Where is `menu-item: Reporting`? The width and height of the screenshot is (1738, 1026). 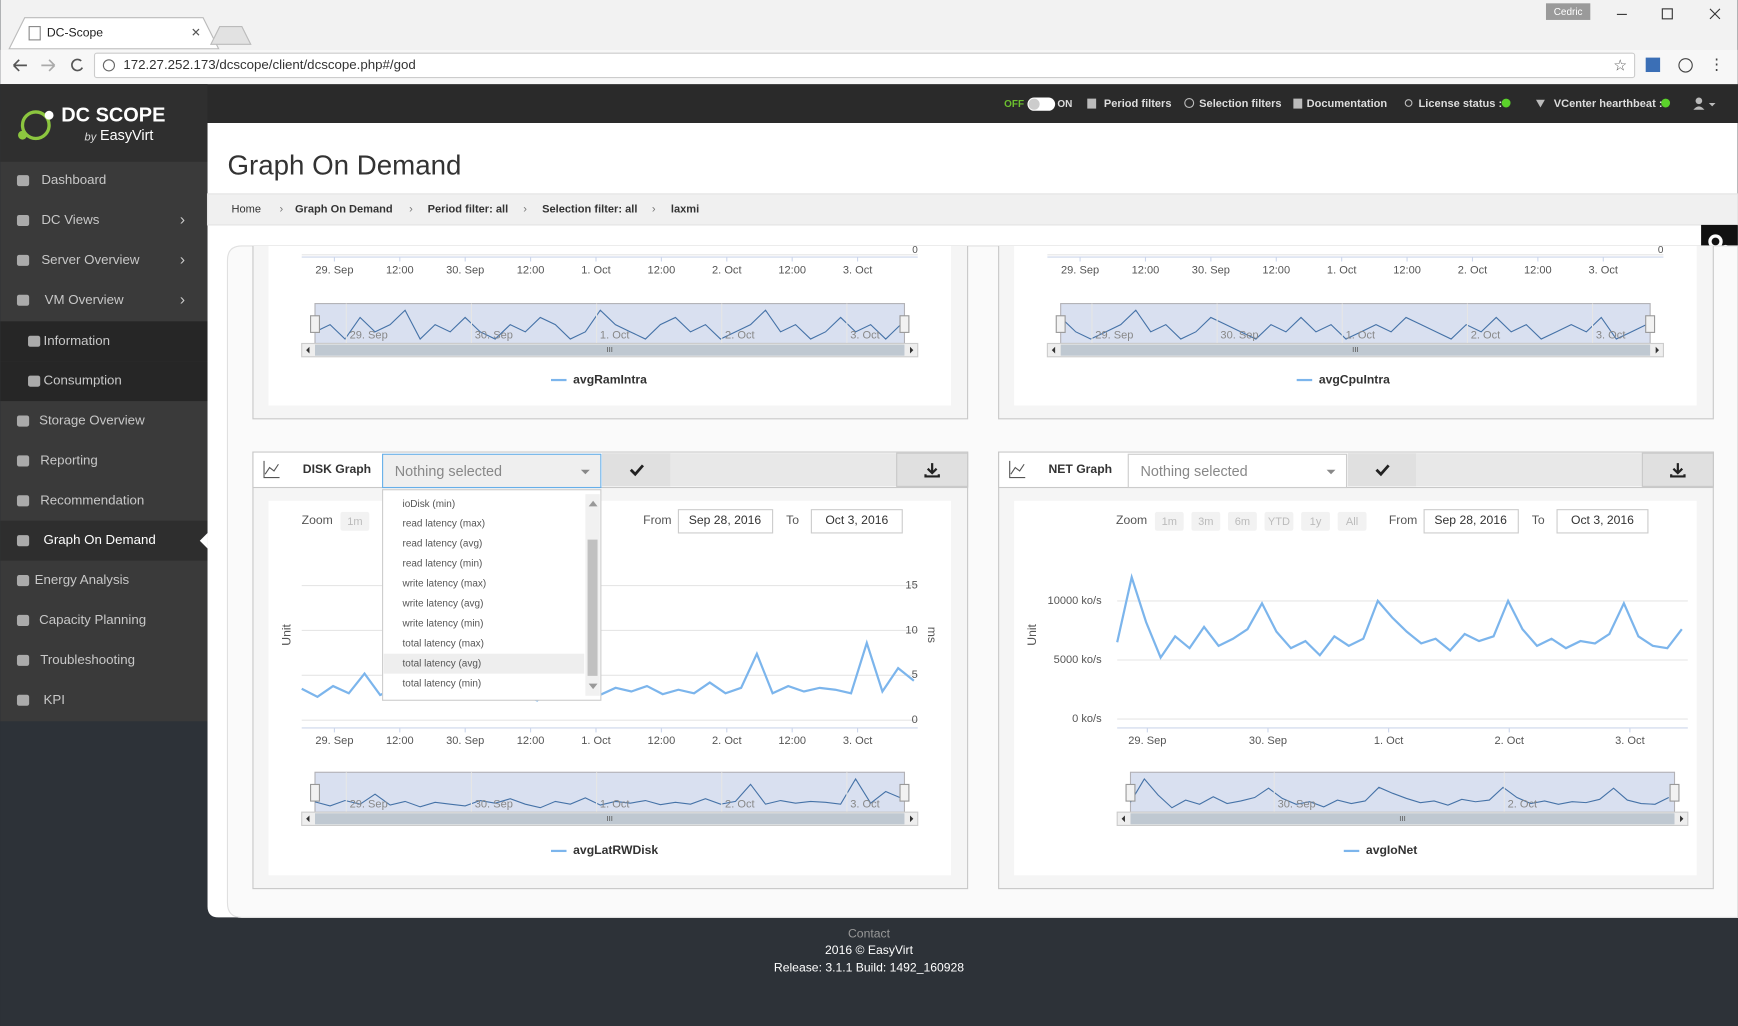
menu-item: Reporting is located at coordinates (69, 459).